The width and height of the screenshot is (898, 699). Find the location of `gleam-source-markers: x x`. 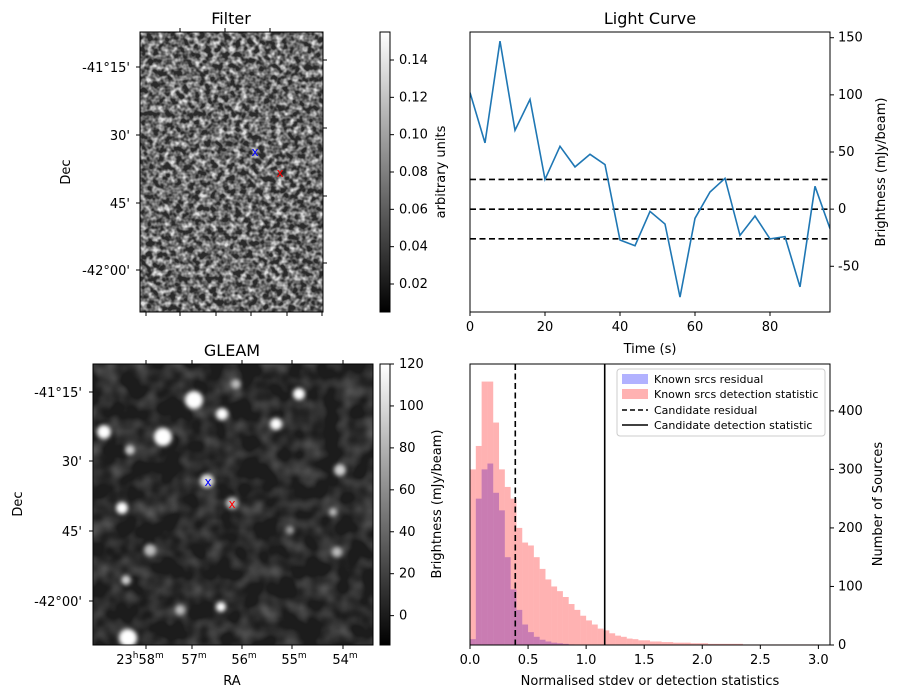

gleam-source-markers: x x is located at coordinates (219, 493).